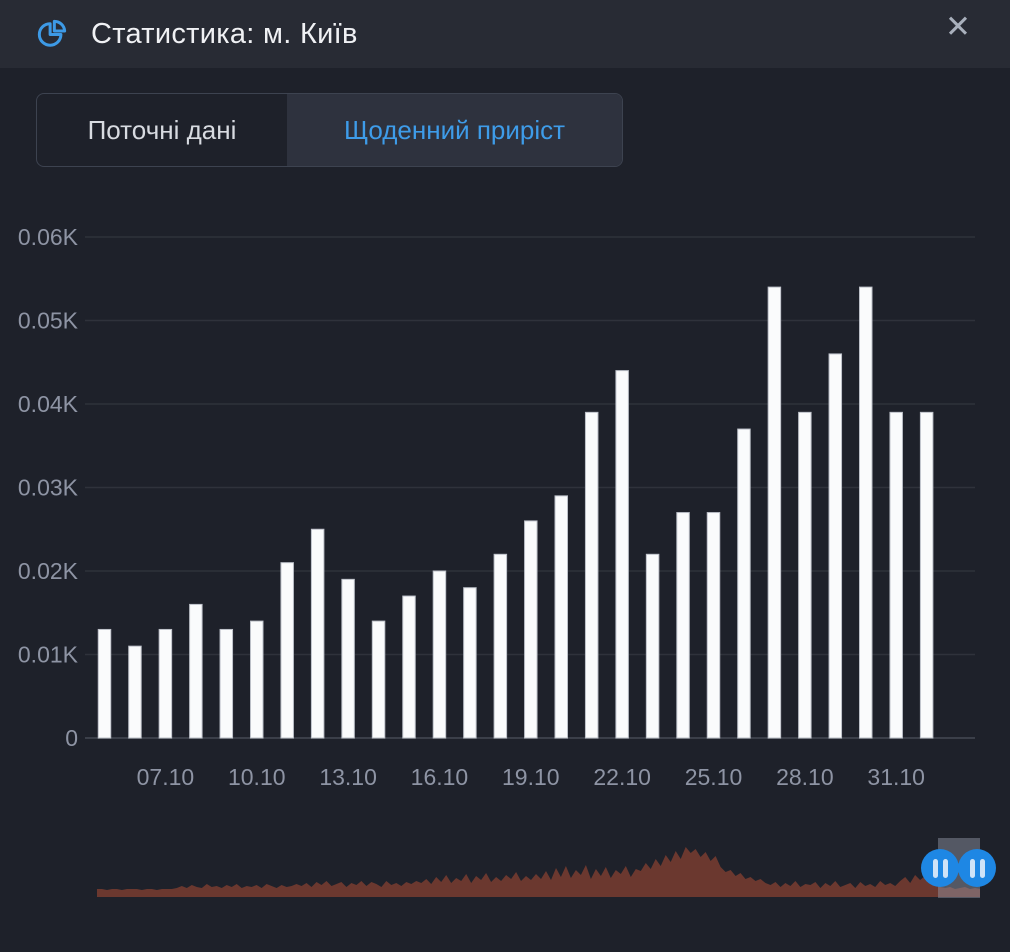 Image resolution: width=1010 pixels, height=952 pixels. I want to click on svg-text: 25.10, so click(714, 777).